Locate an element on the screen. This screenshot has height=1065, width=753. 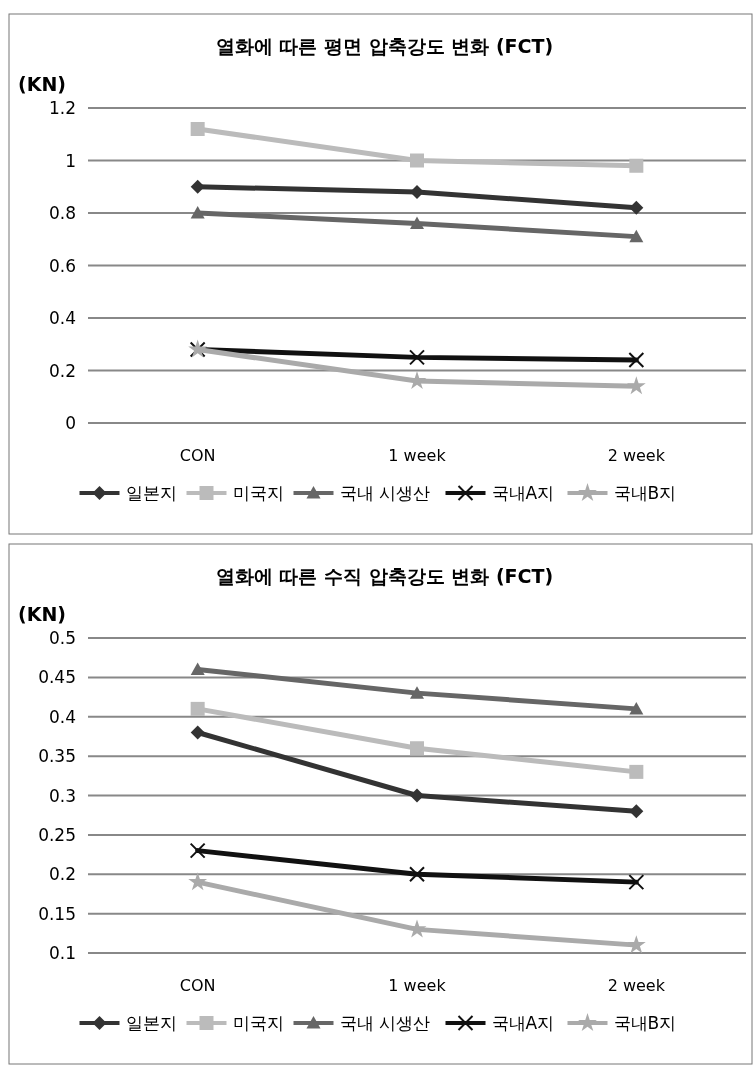
y-tick-label: 0.15 is located at coordinates (57, 913).